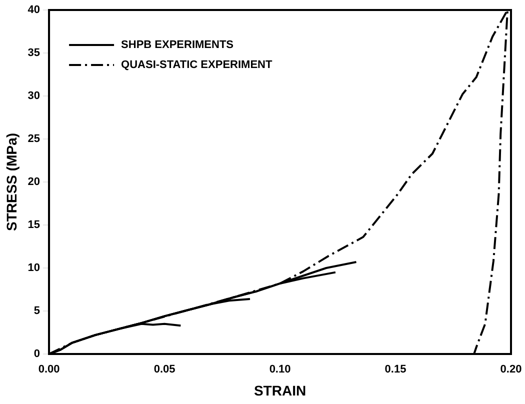  What do you see at coordinates (395, 370) in the screenshot?
I see `x-tick-label: 0.15` at bounding box center [395, 370].